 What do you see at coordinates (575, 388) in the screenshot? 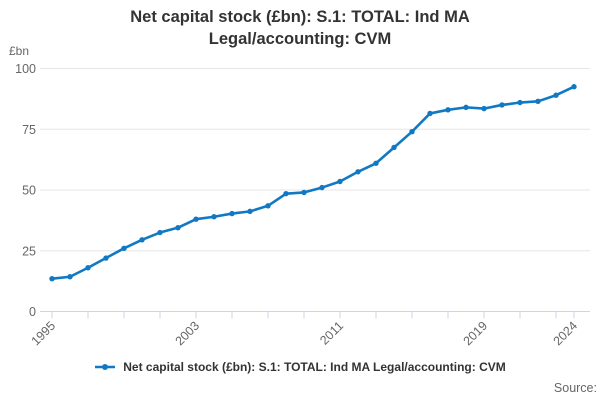
I see `source-label: Source:` at bounding box center [575, 388].